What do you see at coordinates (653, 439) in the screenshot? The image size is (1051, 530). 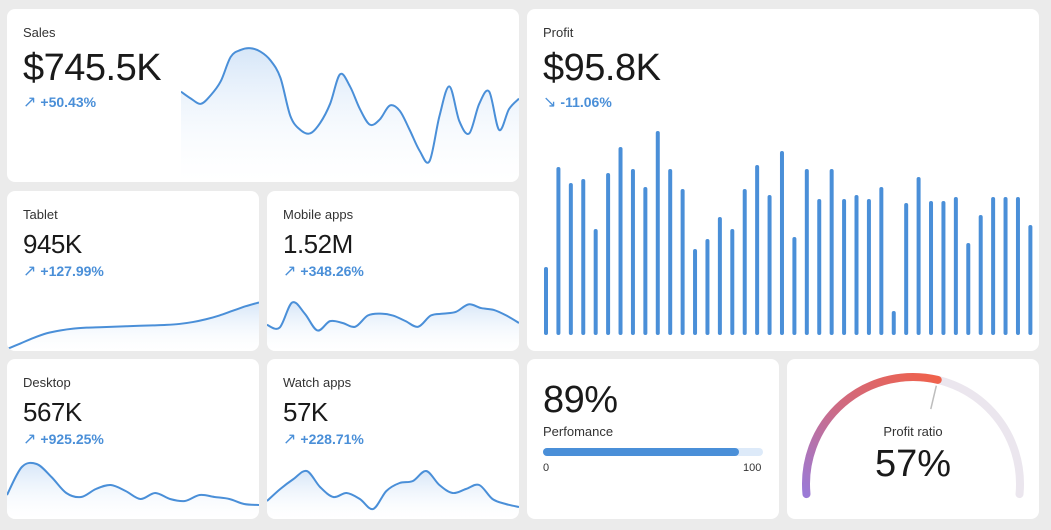 I see `performance-card: 89% Perfomance 0 100` at bounding box center [653, 439].